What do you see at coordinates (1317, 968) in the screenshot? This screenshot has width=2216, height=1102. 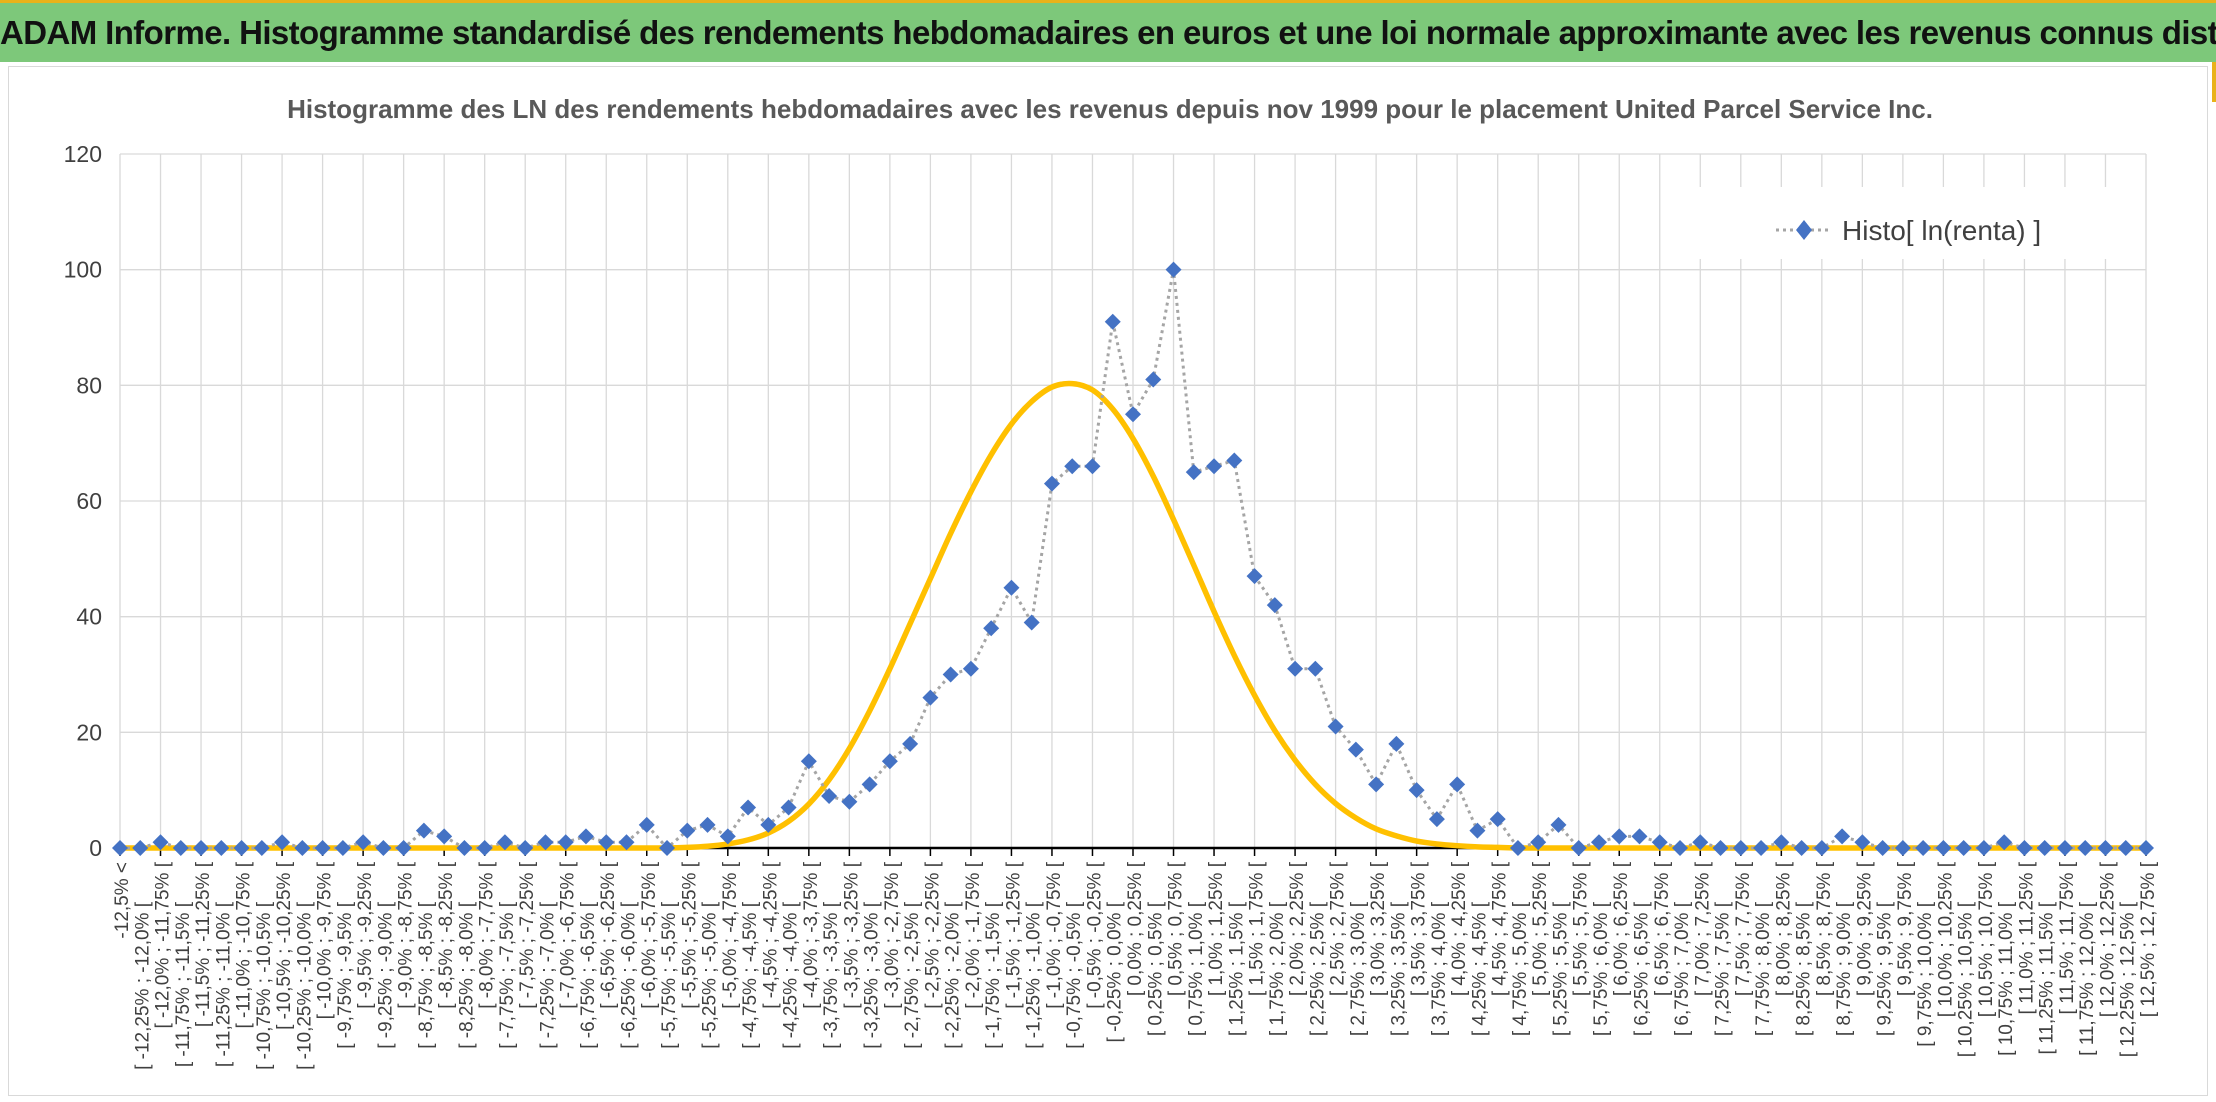 I see `x-tick-label: [ 2,25% ; 2,5% [` at bounding box center [1317, 968].